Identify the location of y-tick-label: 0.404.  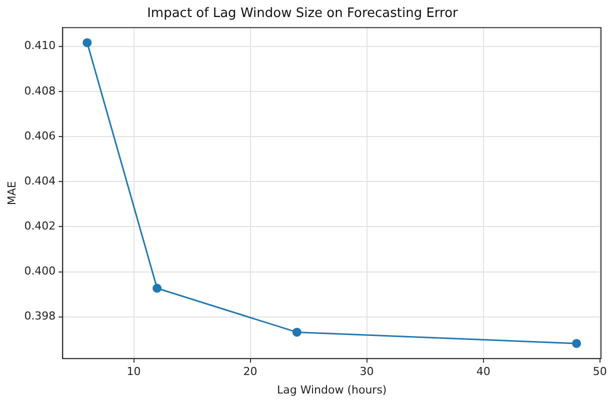
(40, 181).